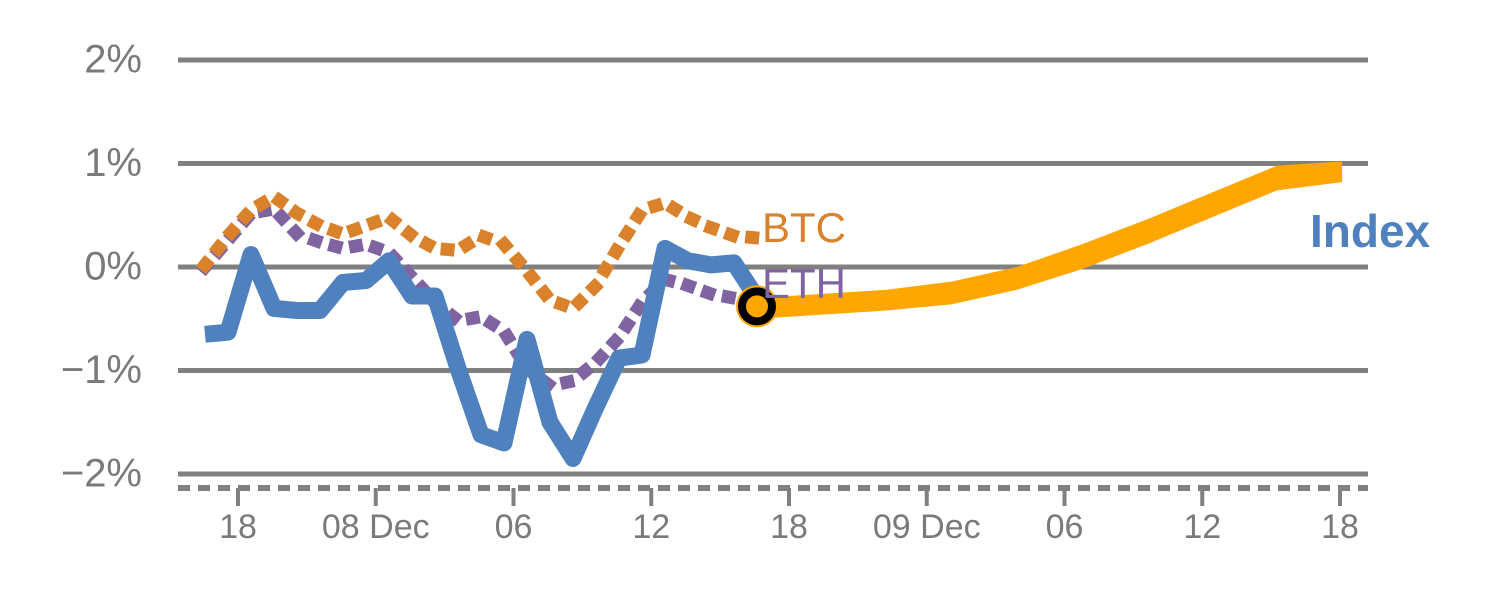 This screenshot has width=1500, height=600. I want to click on series-label-index: Index, so click(1370, 231).